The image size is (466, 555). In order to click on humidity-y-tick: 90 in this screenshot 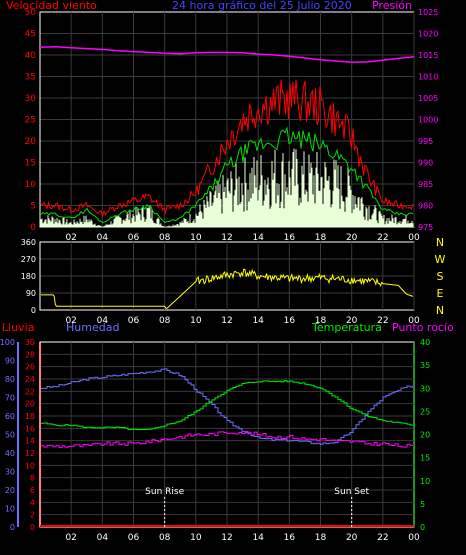, I will do `click(10, 361)`.